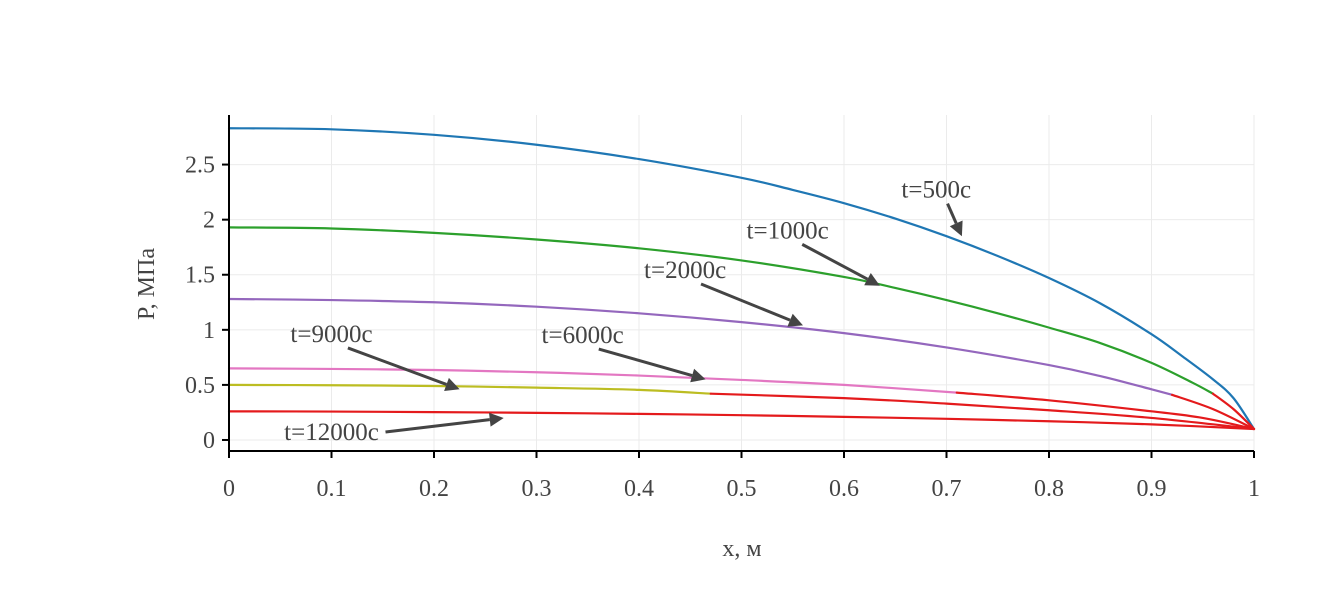 Image resolution: width=1320 pixels, height=614 pixels. What do you see at coordinates (742, 489) in the screenshot?
I see `x-tick-label: 0.5` at bounding box center [742, 489].